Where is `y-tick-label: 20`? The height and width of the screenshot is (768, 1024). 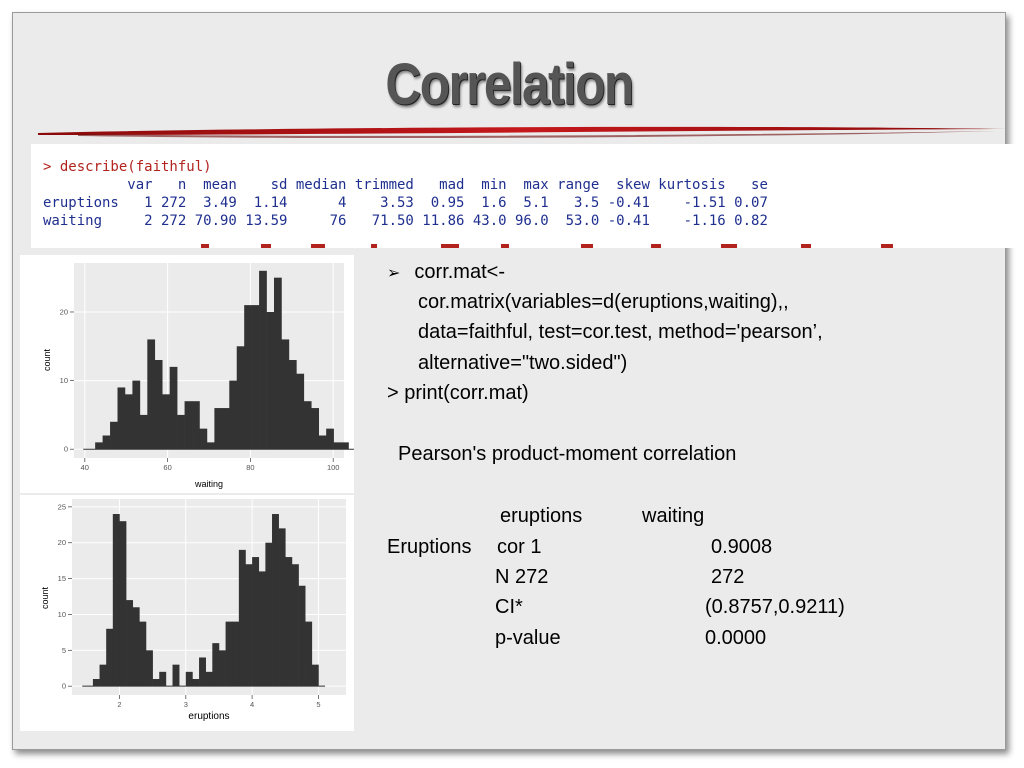
y-tick-label: 20 is located at coordinates (62, 542).